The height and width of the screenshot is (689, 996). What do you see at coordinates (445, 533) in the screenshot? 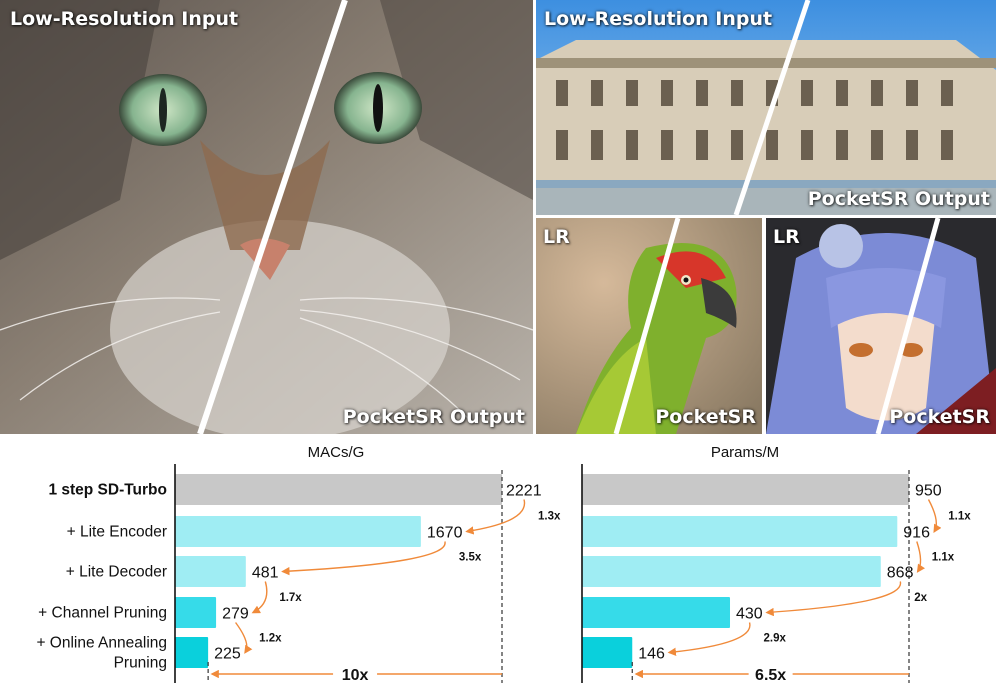
I see `value-label: 1670` at bounding box center [445, 533].